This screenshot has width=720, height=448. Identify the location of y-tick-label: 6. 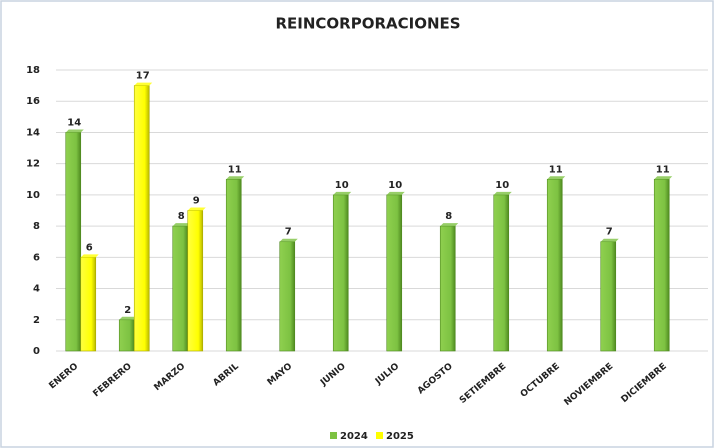
(36, 257).